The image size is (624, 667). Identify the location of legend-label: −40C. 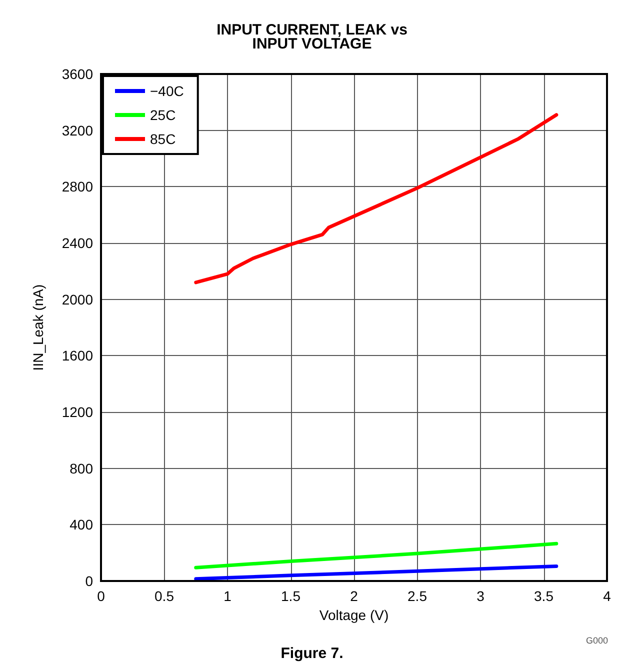
(167, 91).